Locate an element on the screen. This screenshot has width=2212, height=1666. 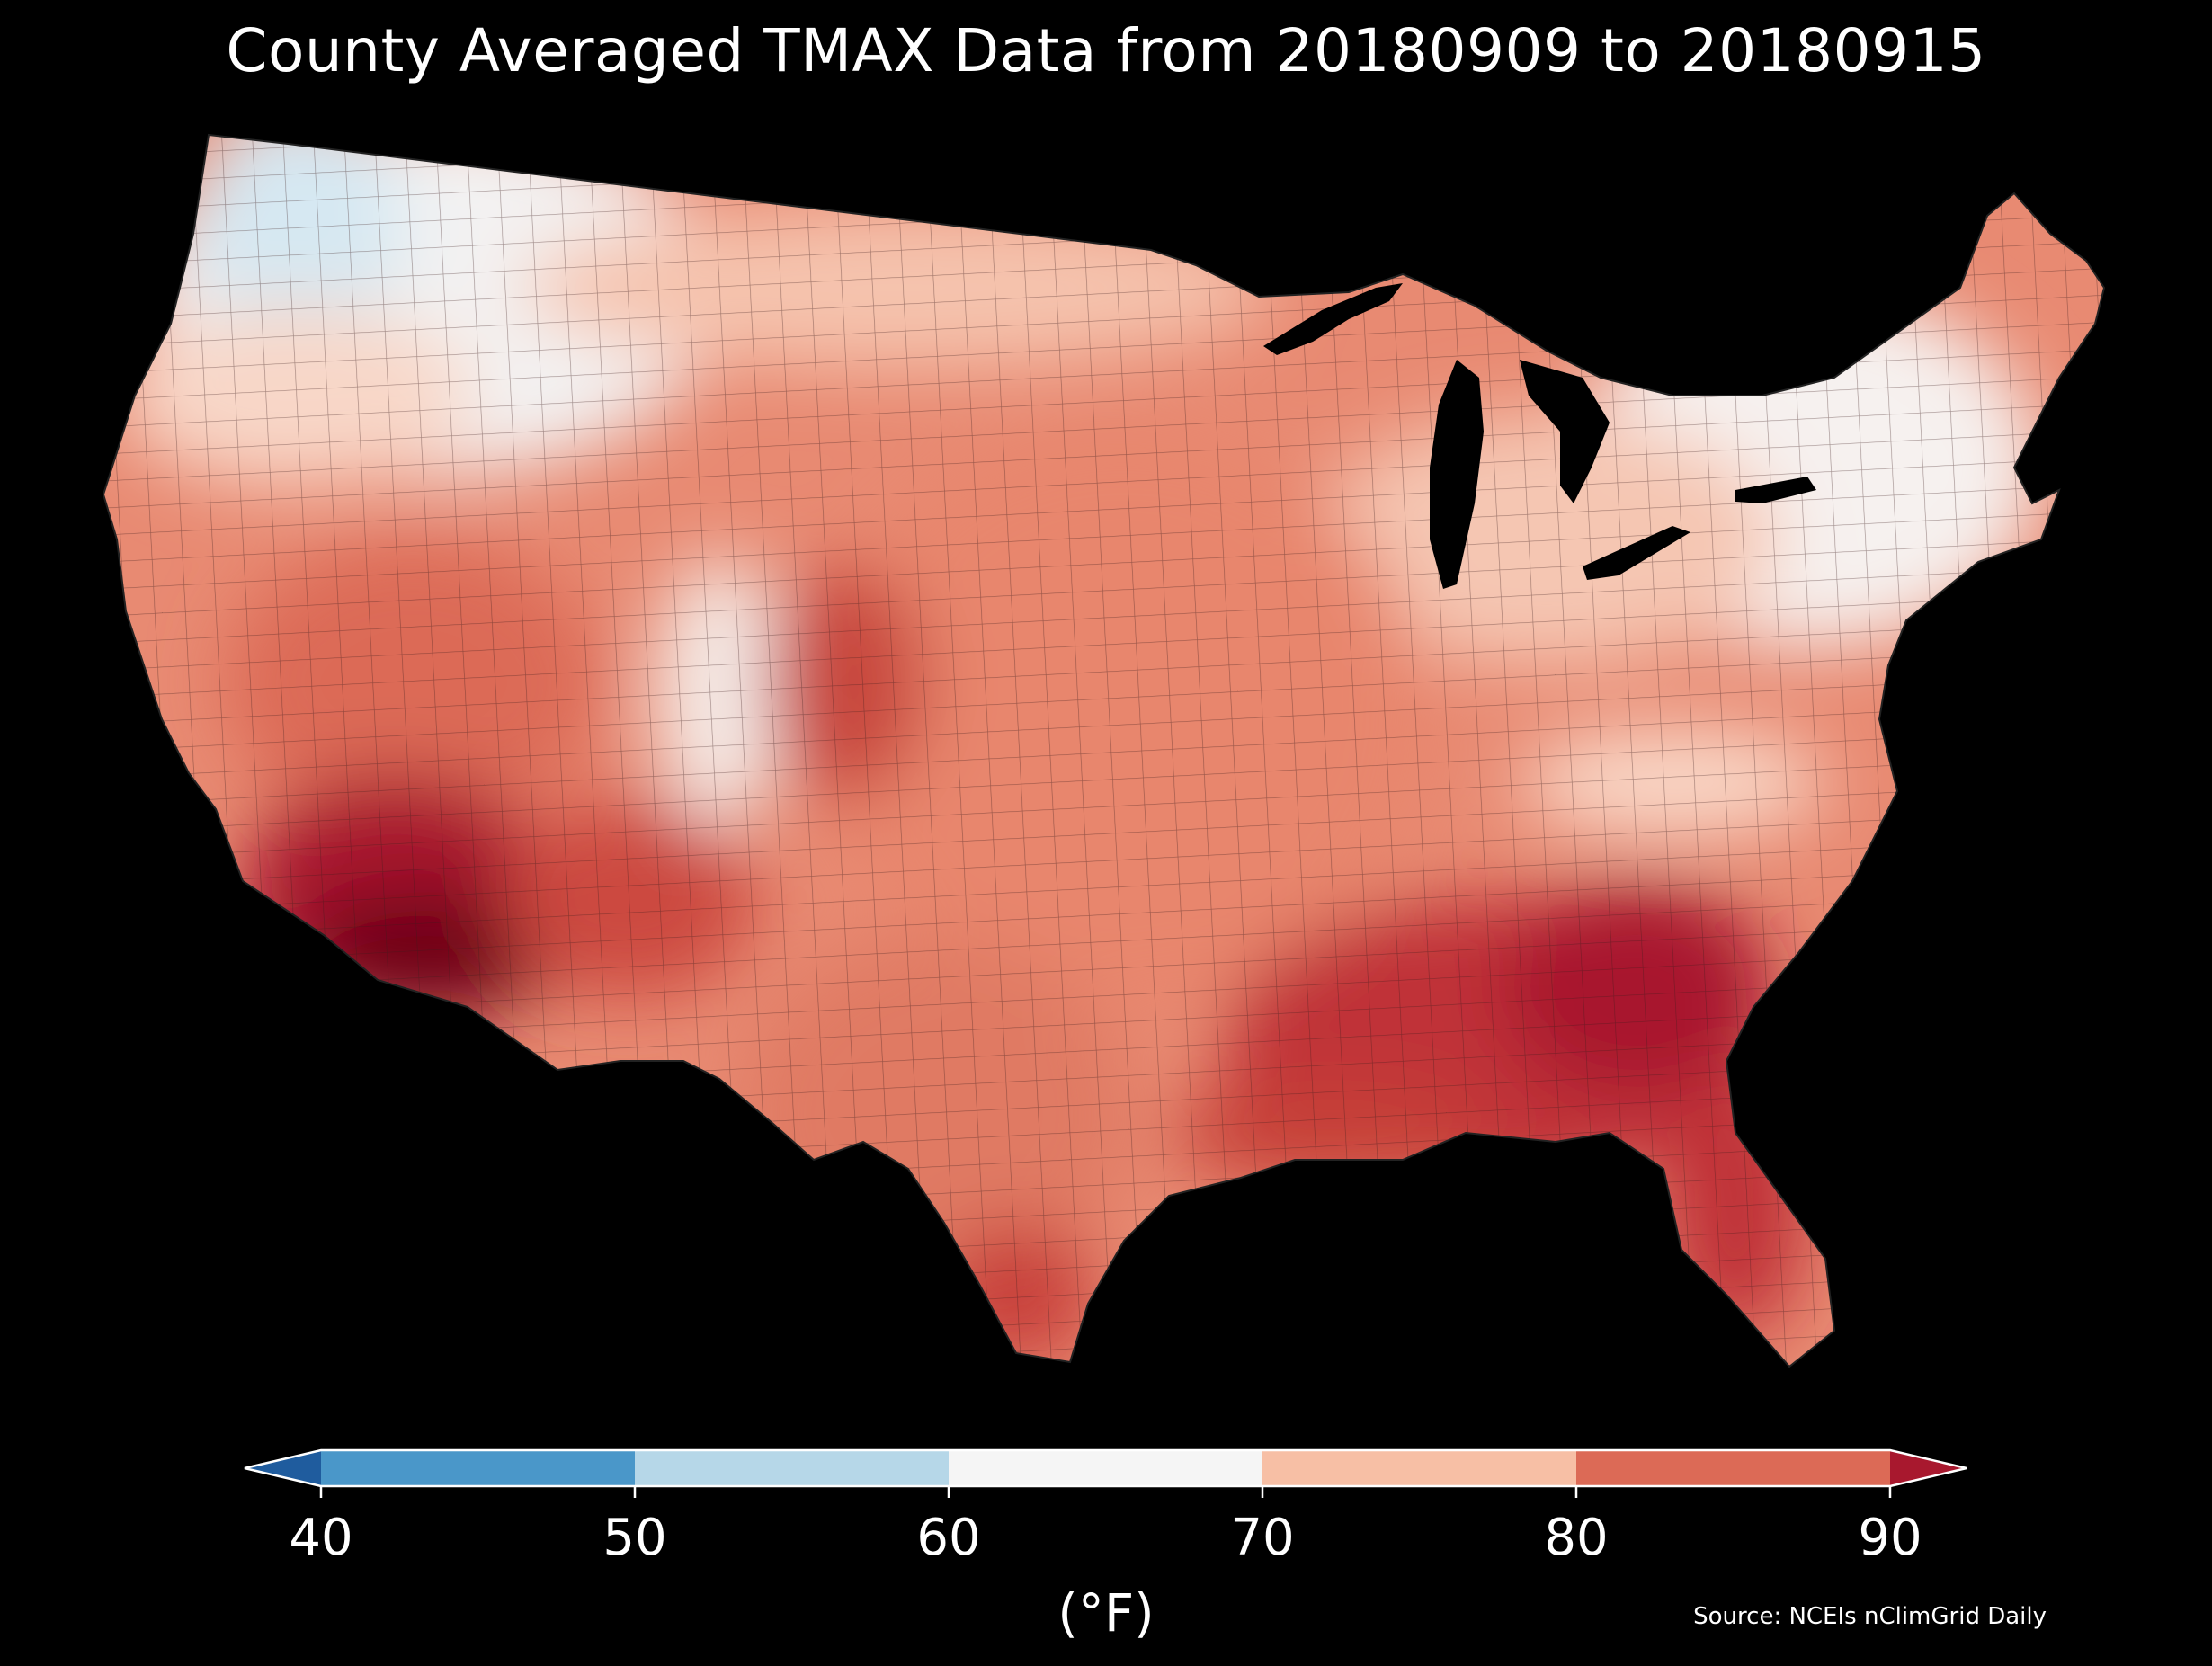
lake-erie is located at coordinates (1636, 553).